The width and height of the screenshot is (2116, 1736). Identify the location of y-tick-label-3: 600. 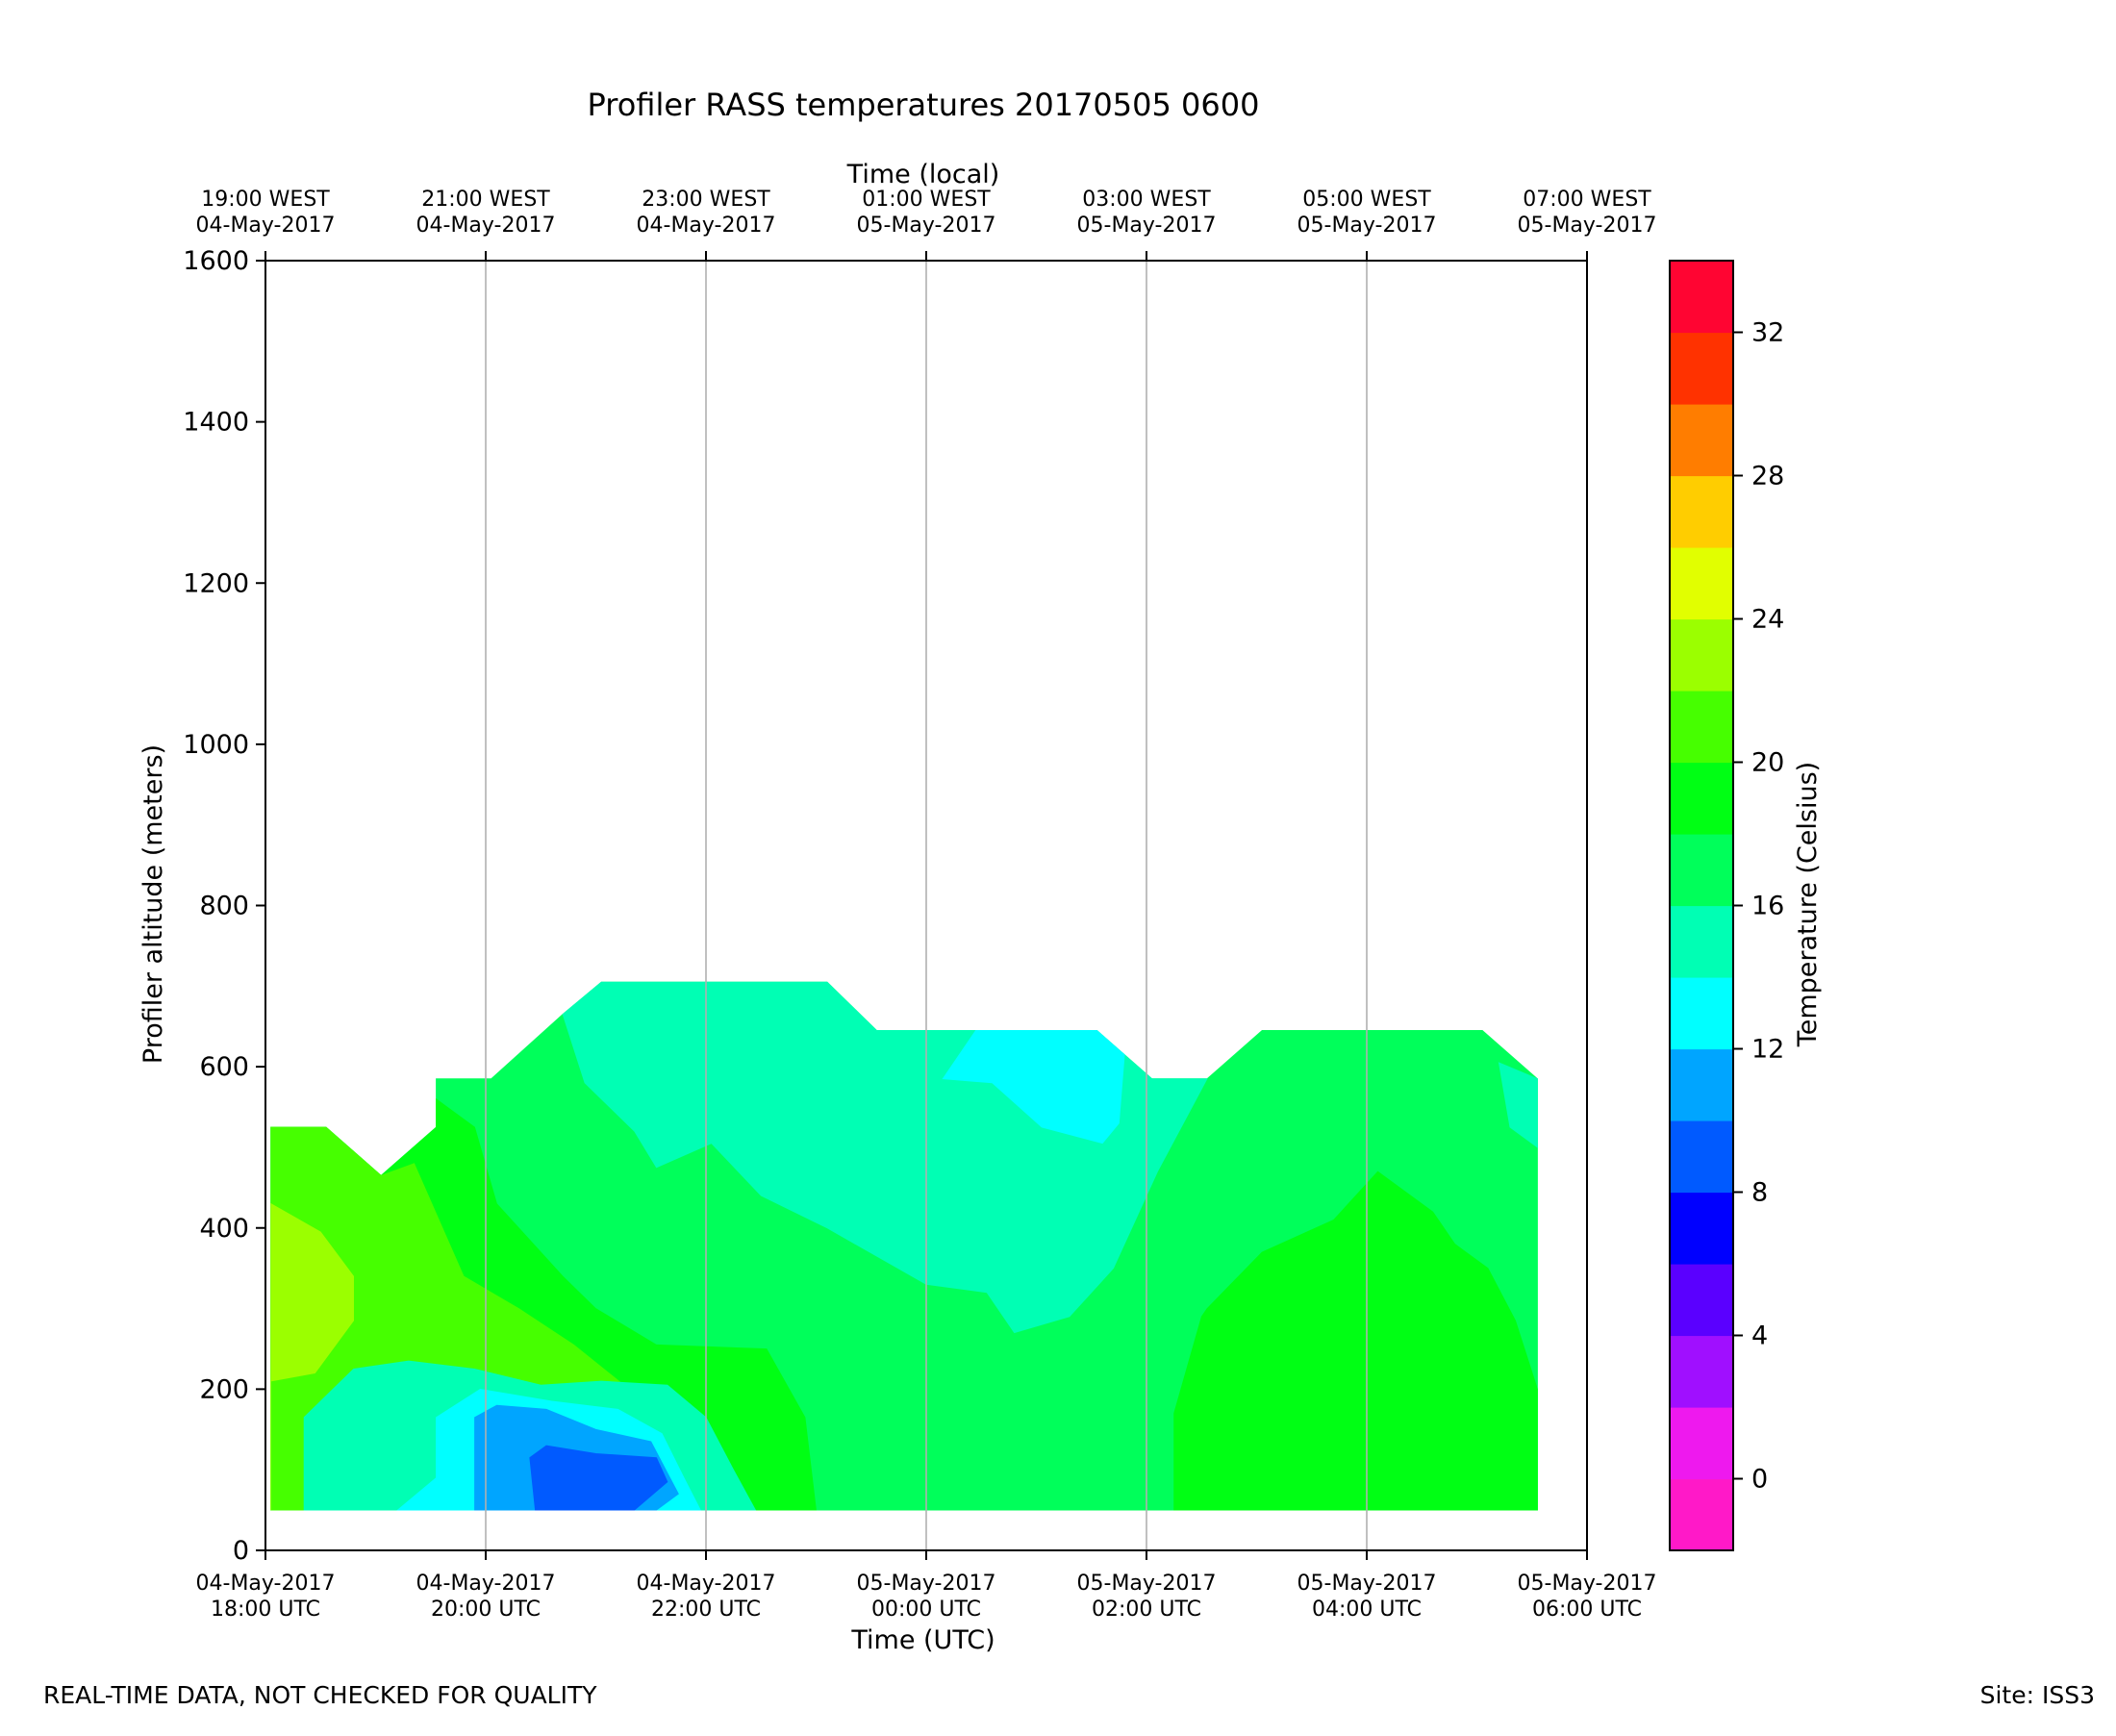
(224, 1067).